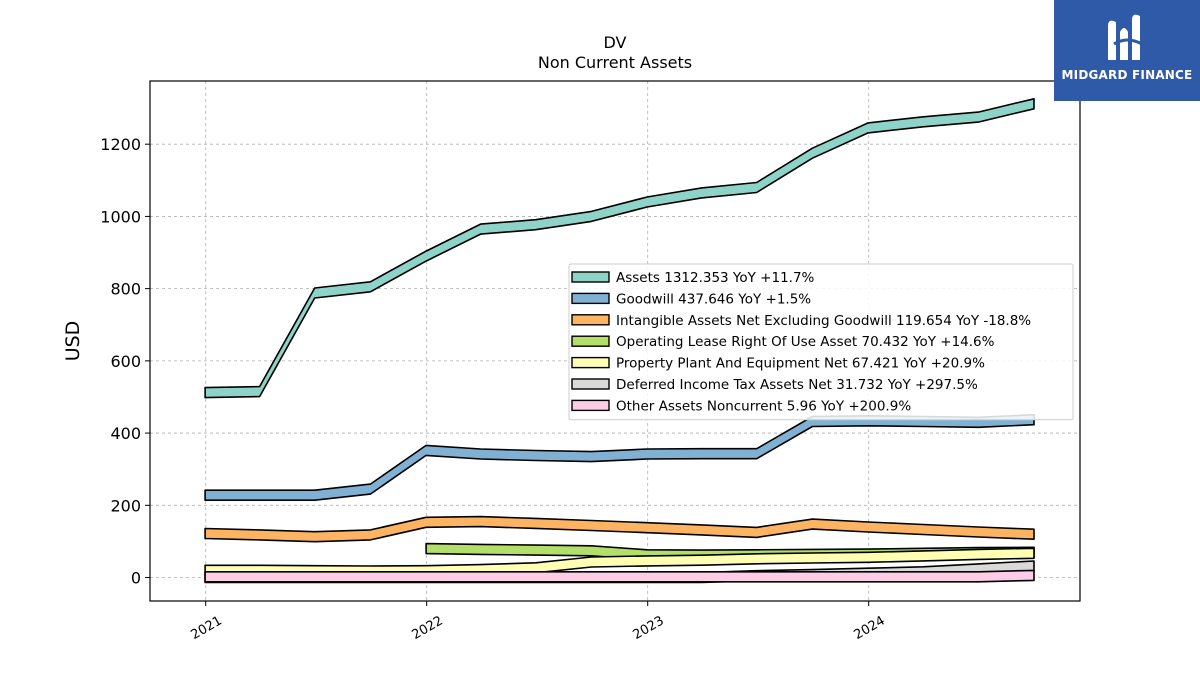 The image size is (1200, 675). Describe the element at coordinates (73, 341) in the screenshot. I see `y-axis-label: USD` at that location.